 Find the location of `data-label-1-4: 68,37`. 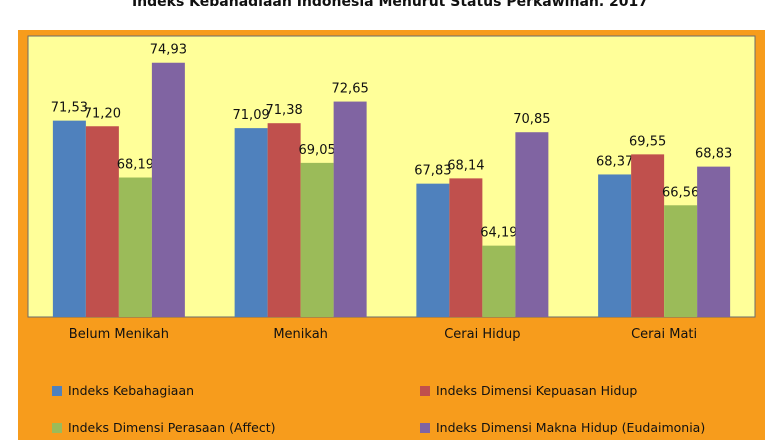

data-label-1-4: 68,37 is located at coordinates (614, 161).